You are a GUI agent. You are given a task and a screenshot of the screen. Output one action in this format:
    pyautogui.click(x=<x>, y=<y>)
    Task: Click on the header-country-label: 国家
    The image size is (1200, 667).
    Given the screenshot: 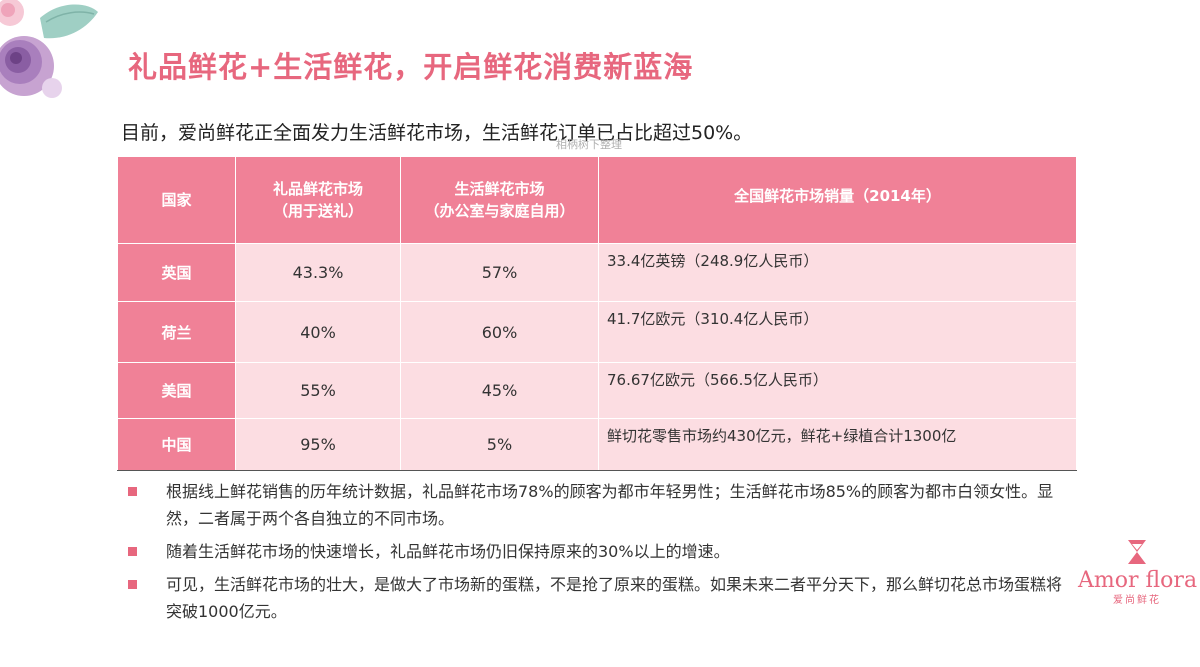 What is the action you would take?
    pyautogui.click(x=176, y=200)
    